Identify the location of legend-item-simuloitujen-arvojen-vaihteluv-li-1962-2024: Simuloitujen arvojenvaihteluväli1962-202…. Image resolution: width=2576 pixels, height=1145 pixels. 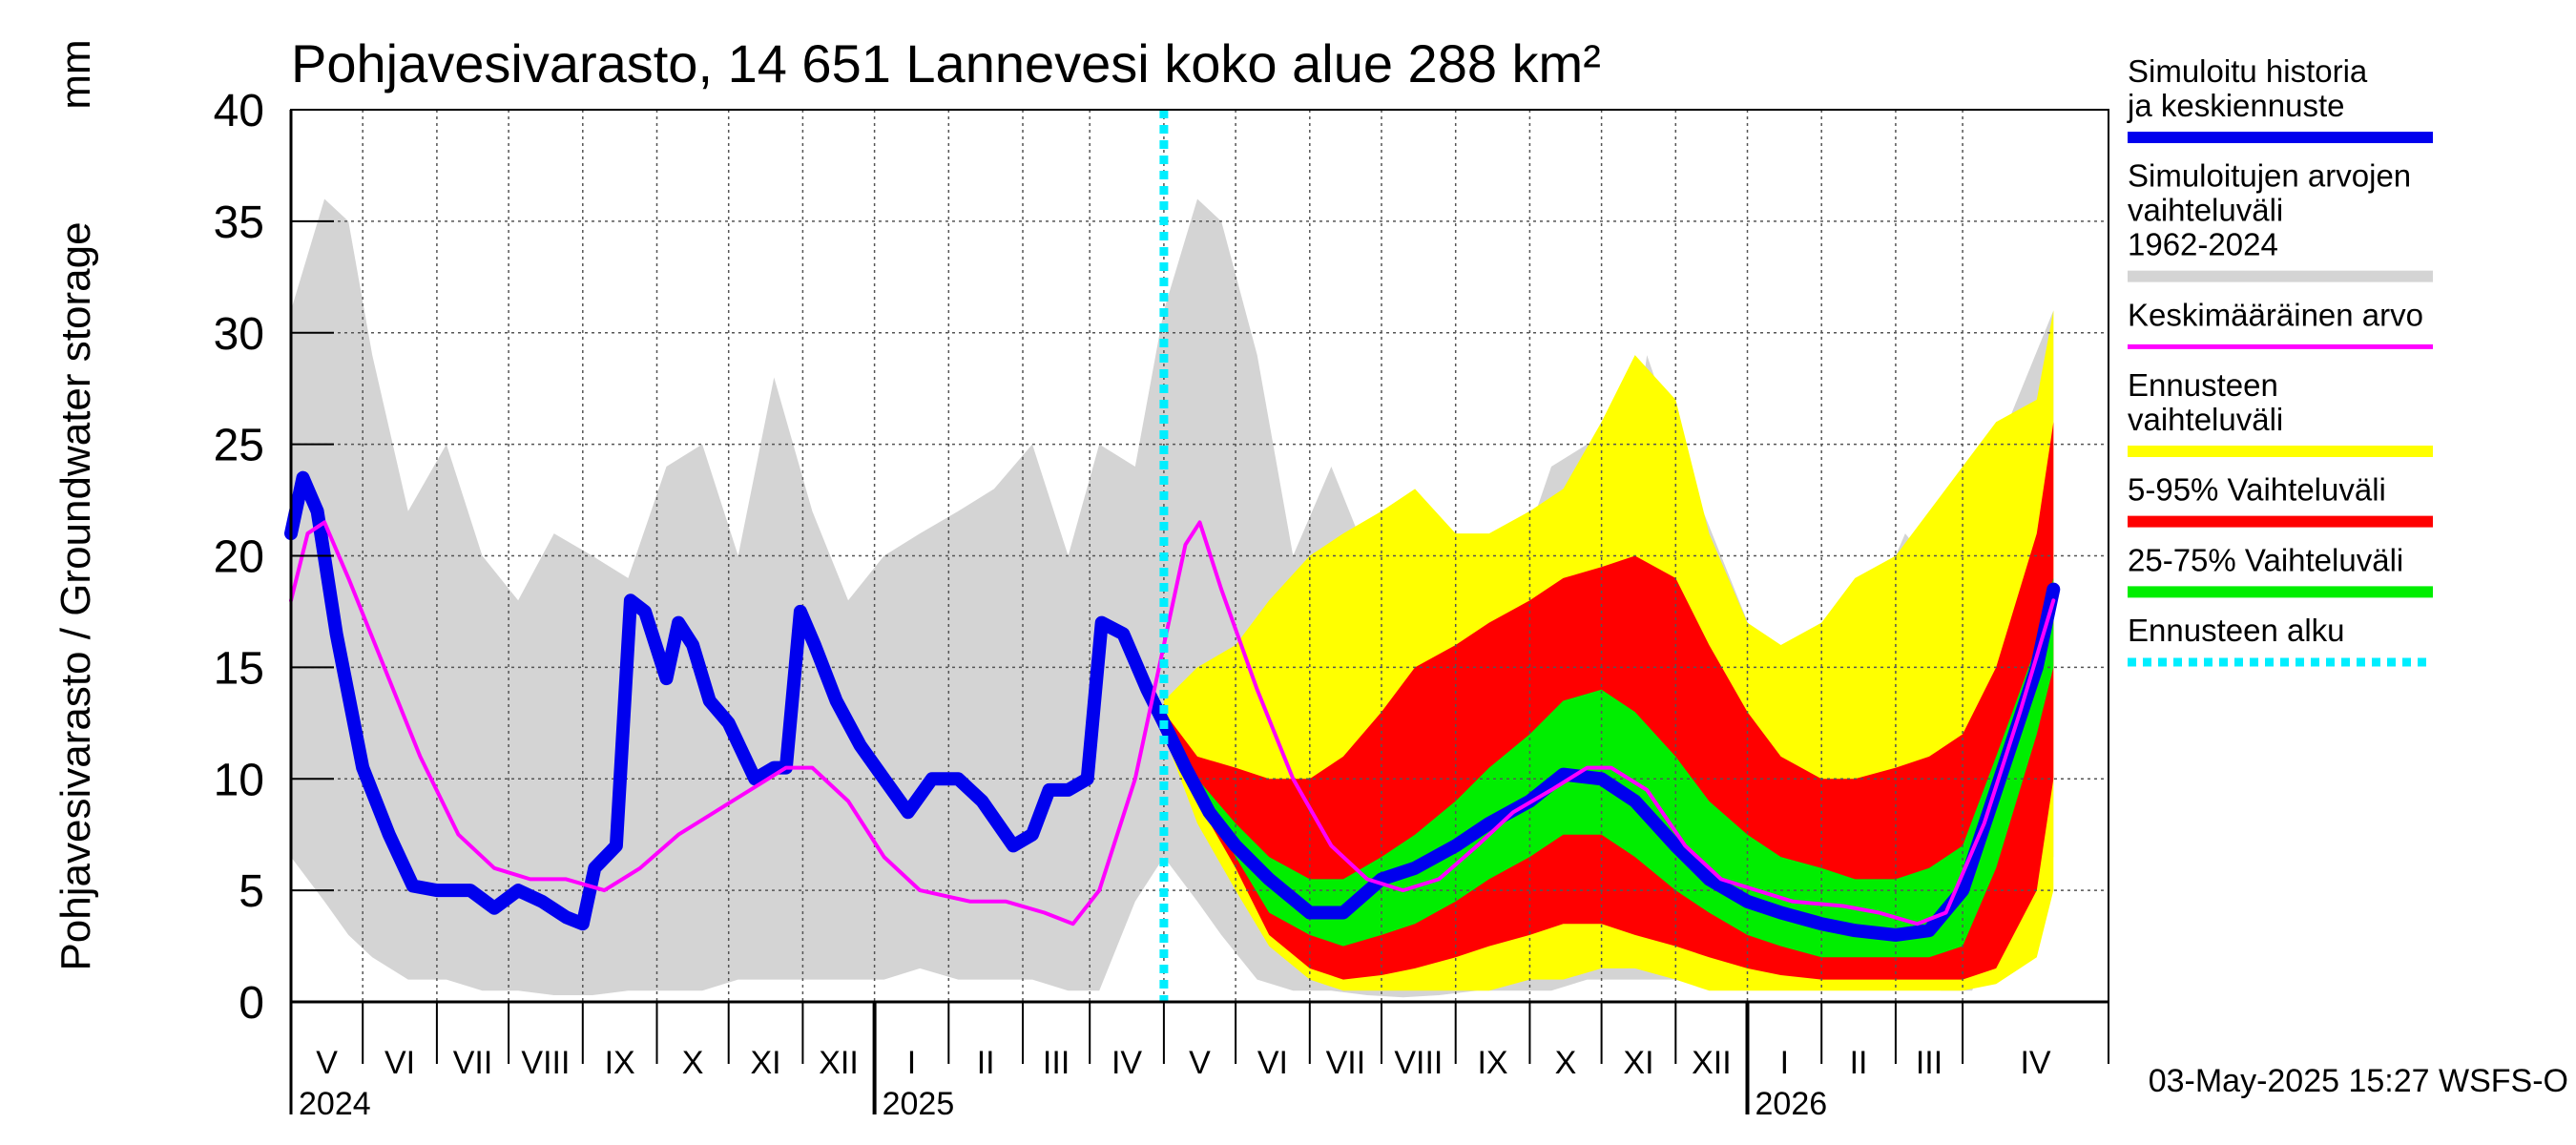
(2280, 220).